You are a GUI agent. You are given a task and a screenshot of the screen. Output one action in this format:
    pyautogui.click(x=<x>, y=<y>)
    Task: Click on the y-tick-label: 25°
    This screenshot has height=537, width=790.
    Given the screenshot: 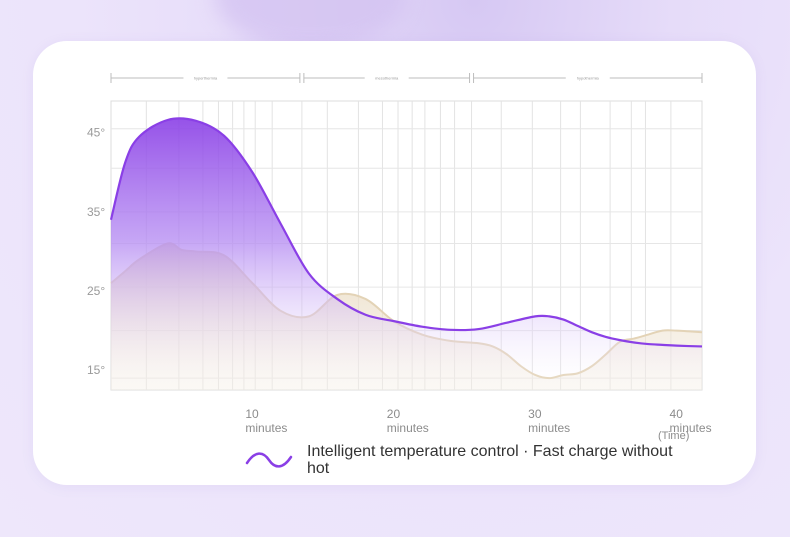 What is the action you would take?
    pyautogui.click(x=96, y=291)
    